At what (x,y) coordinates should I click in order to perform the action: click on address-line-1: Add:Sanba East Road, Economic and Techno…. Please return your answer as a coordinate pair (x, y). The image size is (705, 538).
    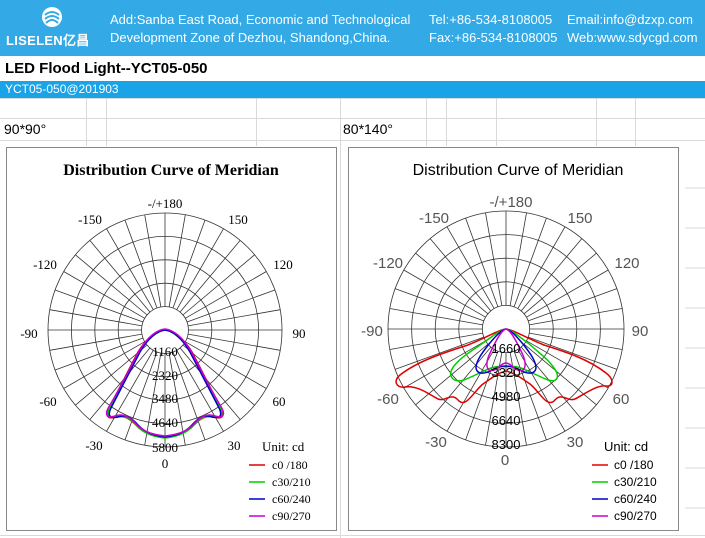
    Looking at the image, I should click on (260, 19).